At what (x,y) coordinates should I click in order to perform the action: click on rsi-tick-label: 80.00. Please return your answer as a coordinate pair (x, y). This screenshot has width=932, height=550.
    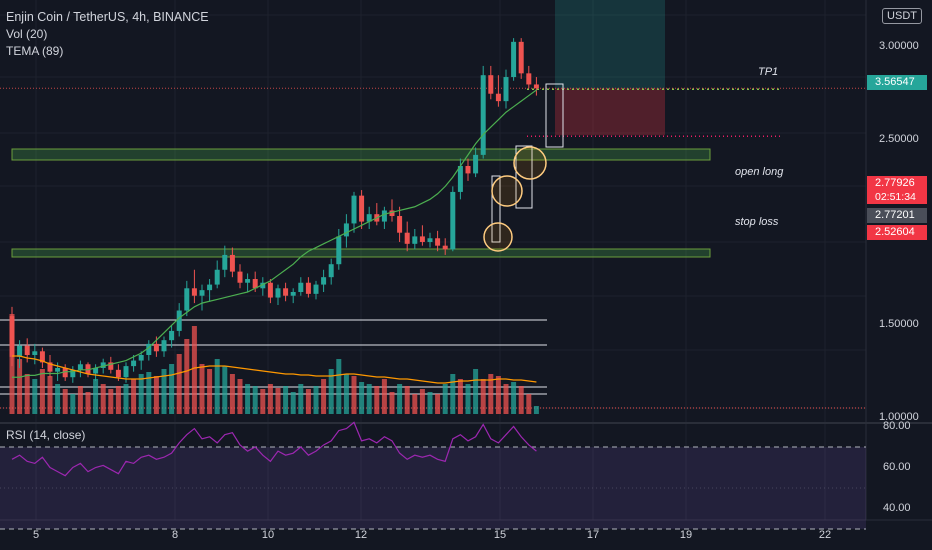
    Looking at the image, I should click on (897, 425).